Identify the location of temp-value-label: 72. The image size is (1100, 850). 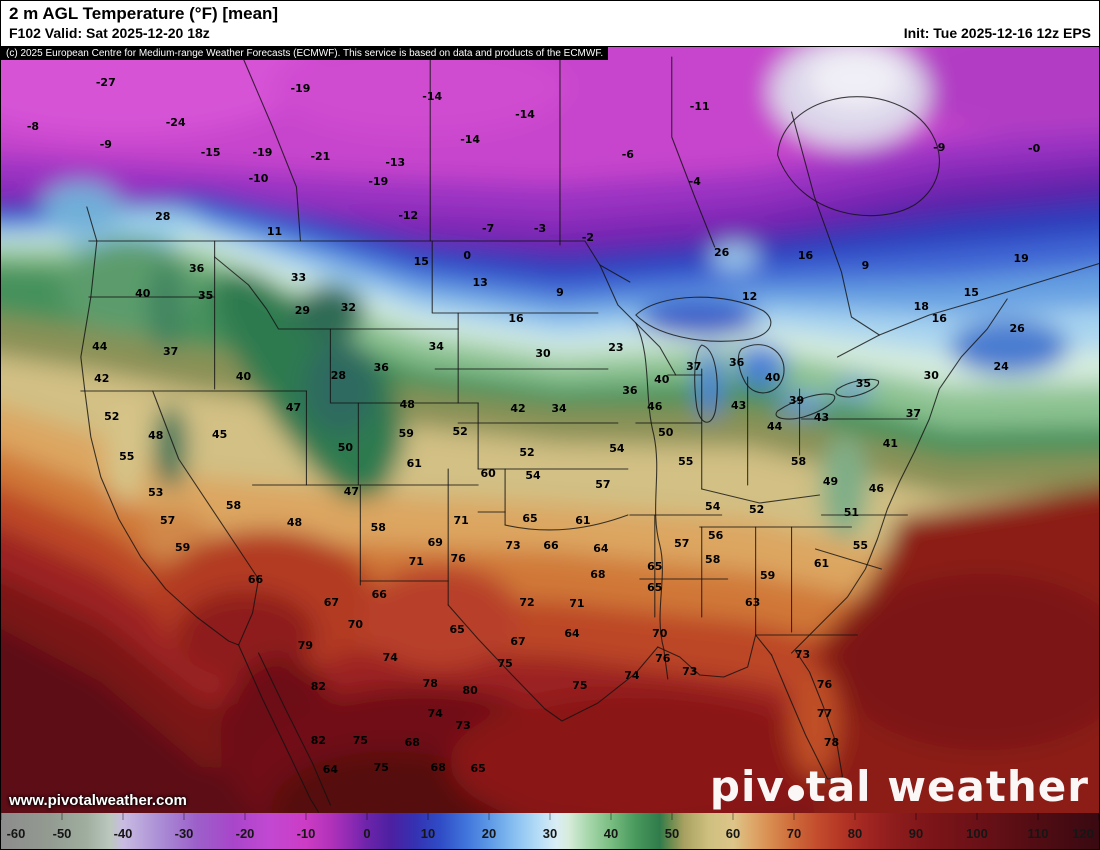
(526, 602).